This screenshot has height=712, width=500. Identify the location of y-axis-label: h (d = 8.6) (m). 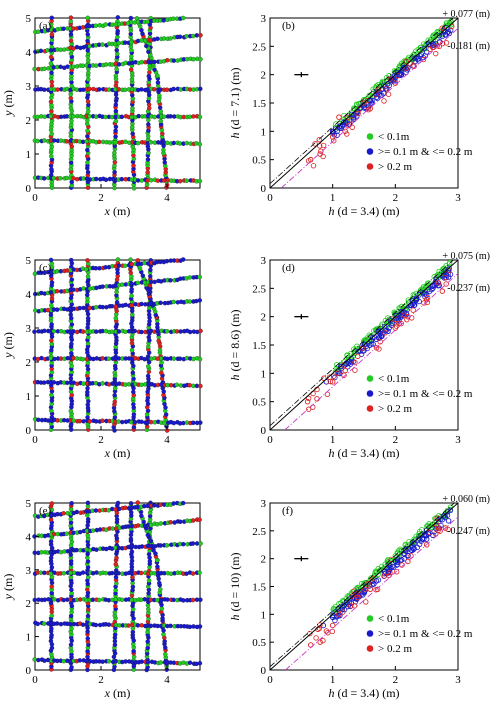
(235, 344).